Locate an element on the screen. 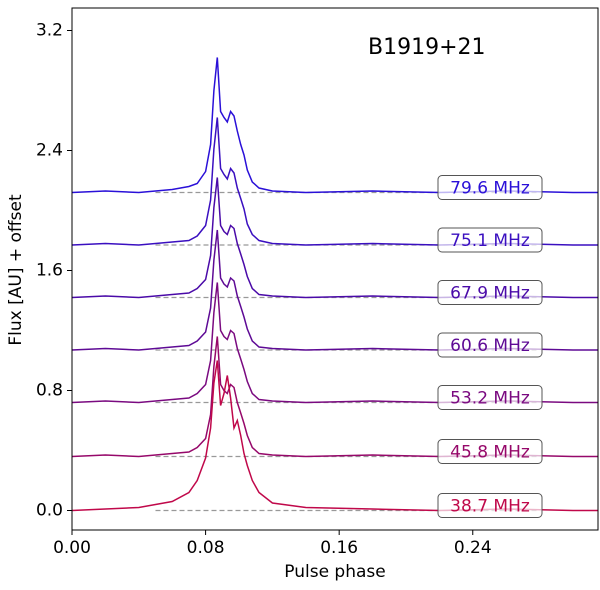  legend-label: 75.1 MHz is located at coordinates (490, 241).